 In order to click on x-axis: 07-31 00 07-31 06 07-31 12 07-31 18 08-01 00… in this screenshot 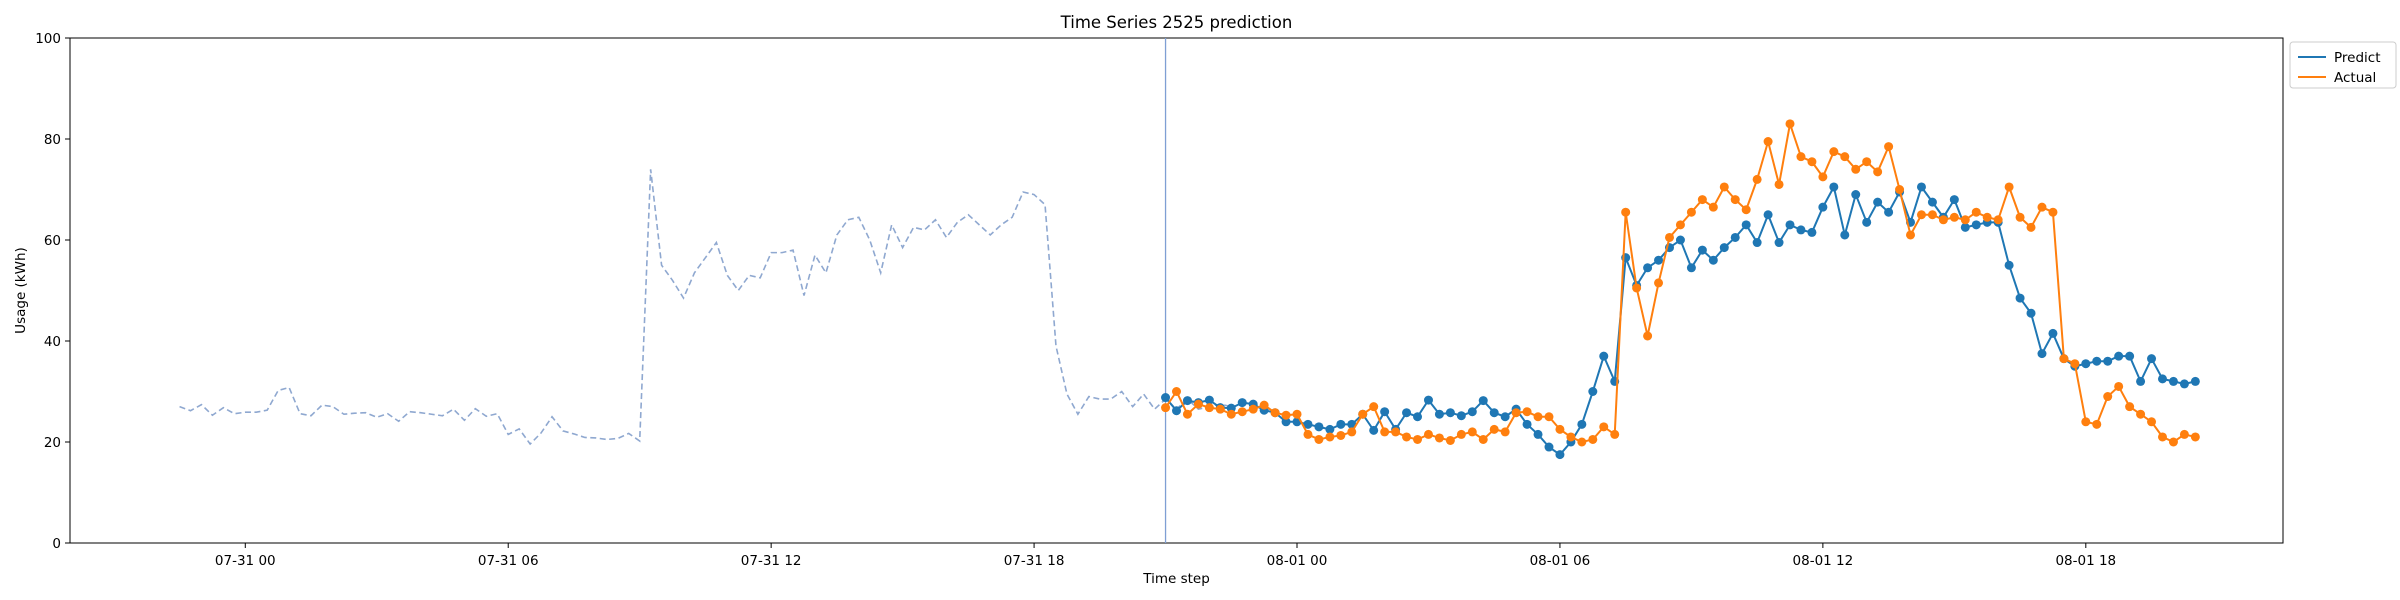, I will do `click(1165, 556)`.